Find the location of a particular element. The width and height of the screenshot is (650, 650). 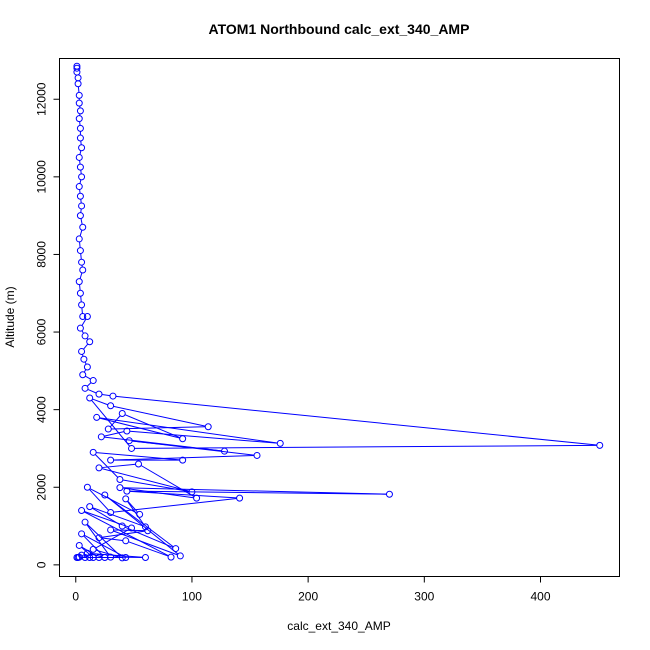

x-tick-label: 200 is located at coordinates (308, 597).